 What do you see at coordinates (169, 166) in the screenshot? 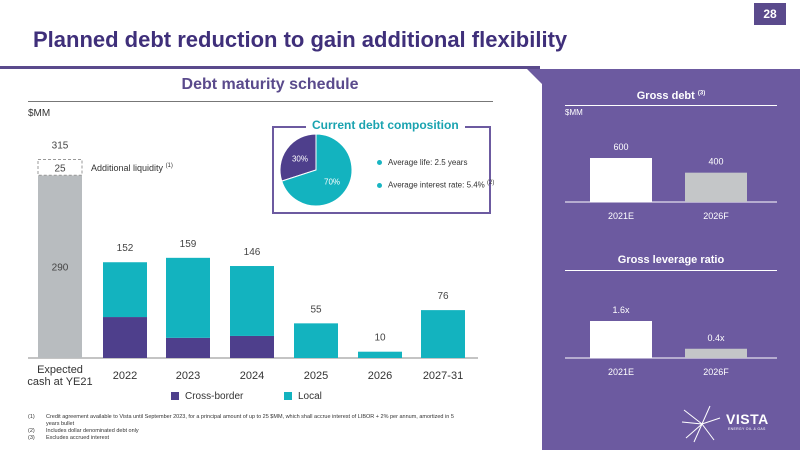
I see `additional-liquidity-note: (1)` at bounding box center [169, 166].